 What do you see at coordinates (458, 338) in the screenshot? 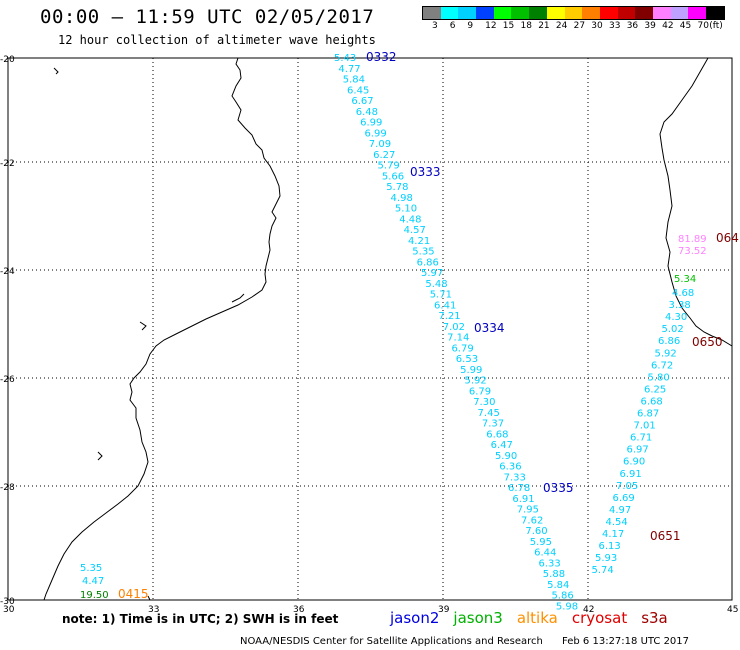
I see `wave-height-value: 7.14` at bounding box center [458, 338].